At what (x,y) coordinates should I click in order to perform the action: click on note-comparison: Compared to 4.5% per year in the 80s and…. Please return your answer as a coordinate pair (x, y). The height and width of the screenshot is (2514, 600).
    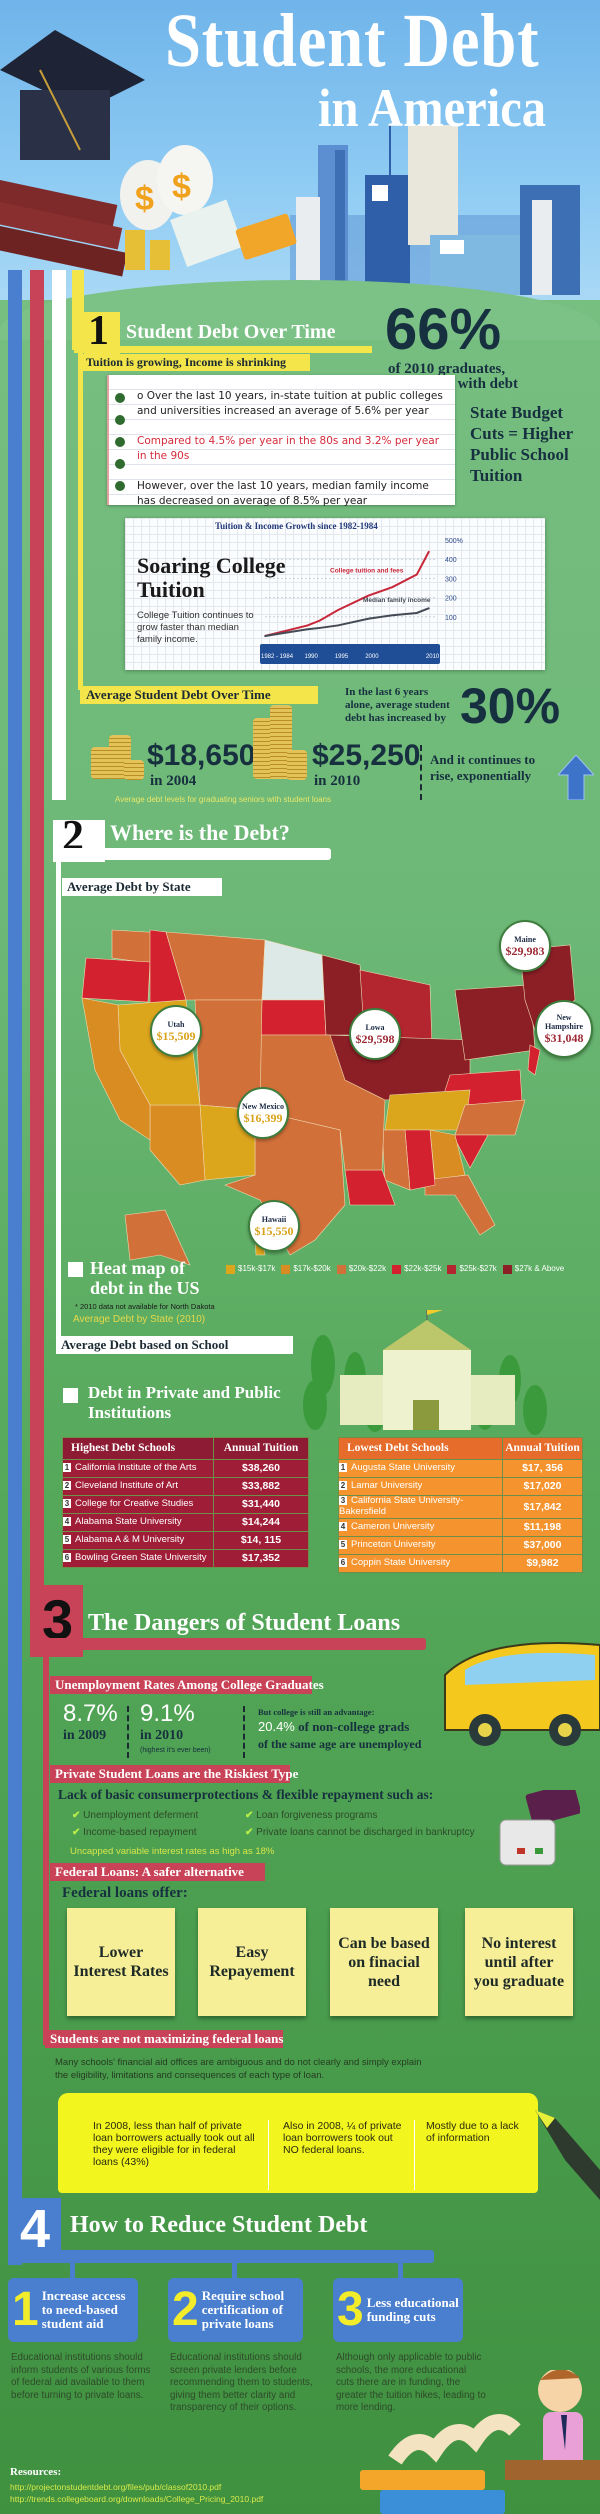
    Looking at the image, I should click on (288, 448).